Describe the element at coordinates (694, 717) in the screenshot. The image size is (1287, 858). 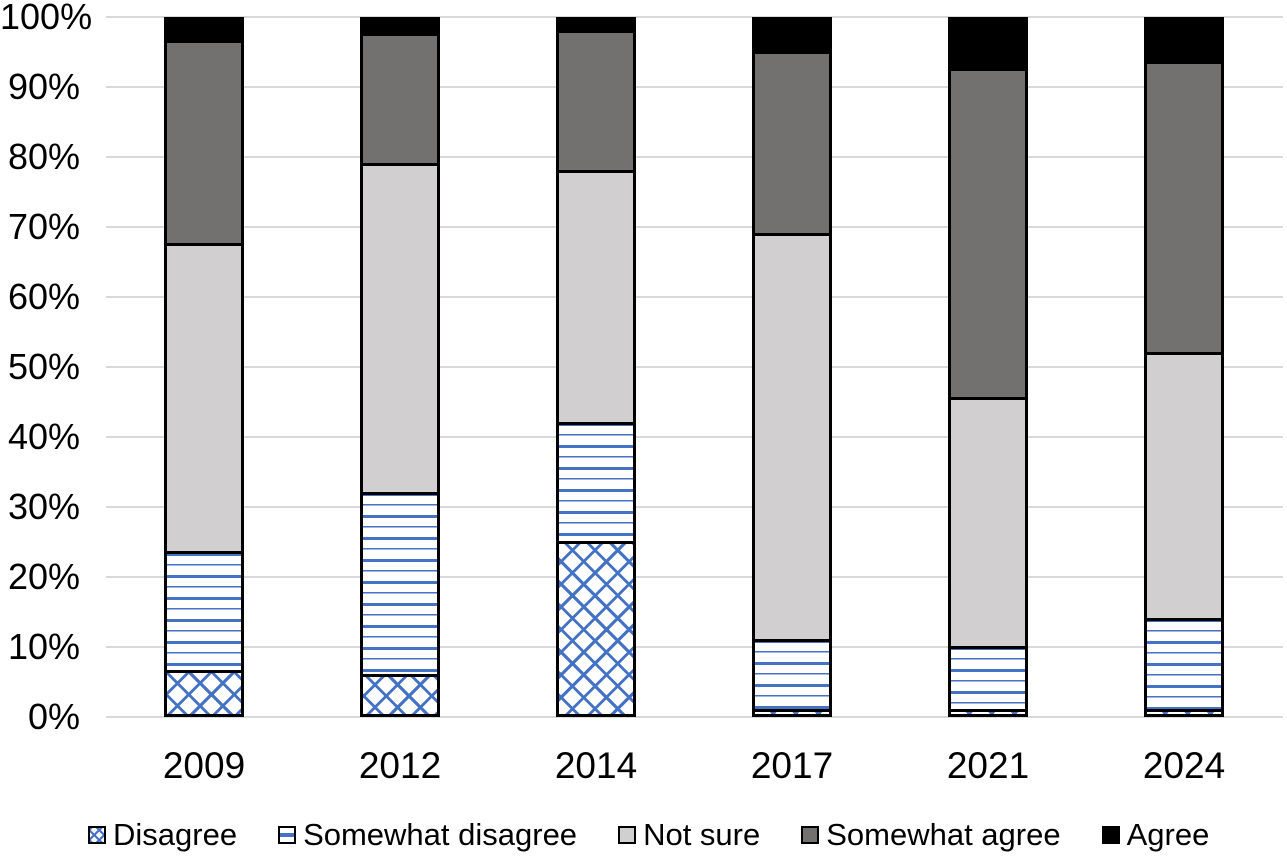
I see `gridline-0pct` at that location.